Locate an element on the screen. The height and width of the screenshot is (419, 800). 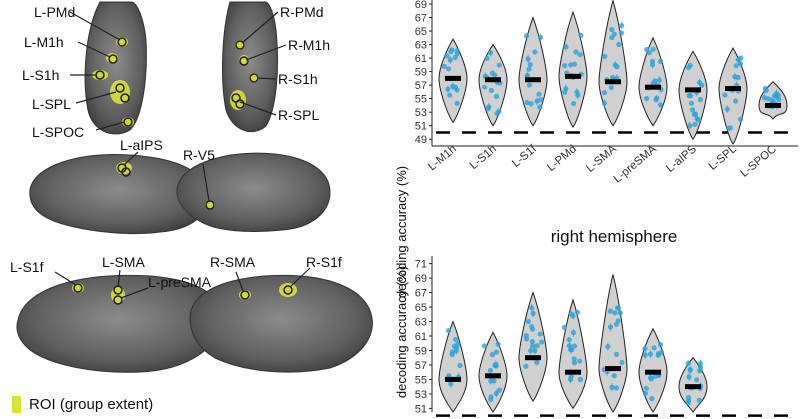
label-l-sma: L-SMA is located at coordinates (123, 262).